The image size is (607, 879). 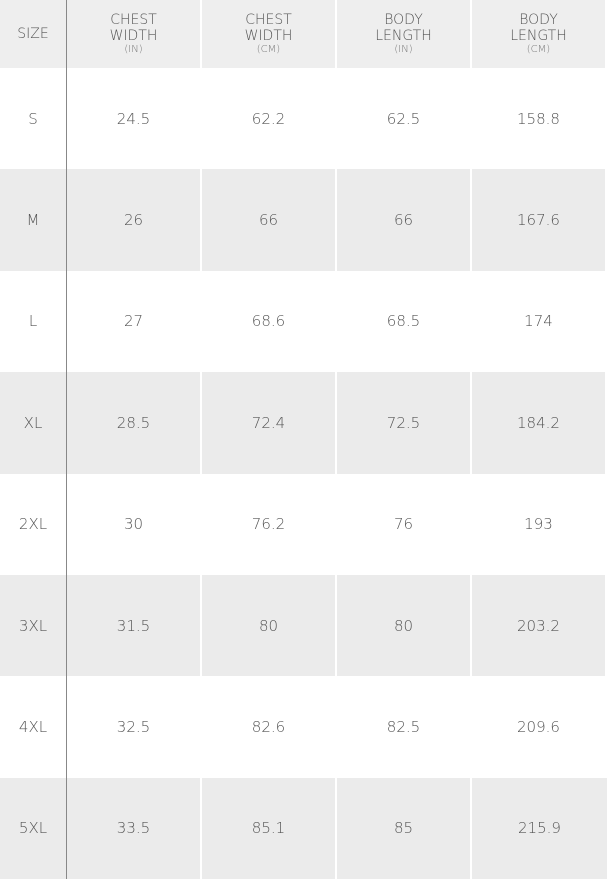 I want to click on value-cell: 28.5, so click(x=134, y=423).